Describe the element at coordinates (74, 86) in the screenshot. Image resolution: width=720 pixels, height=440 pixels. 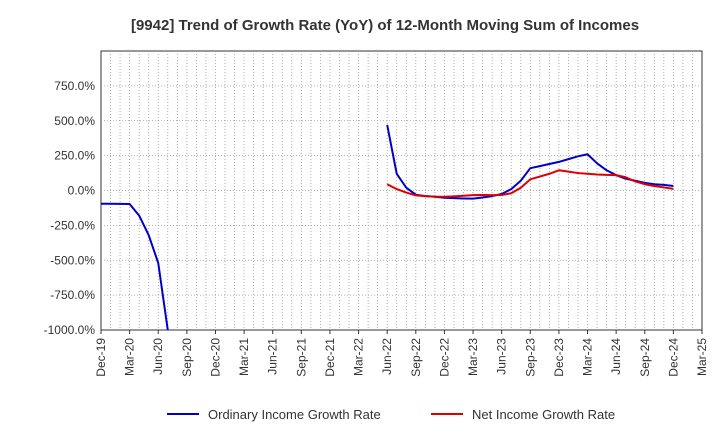
I see `y-tick-label: 750.0%` at that location.